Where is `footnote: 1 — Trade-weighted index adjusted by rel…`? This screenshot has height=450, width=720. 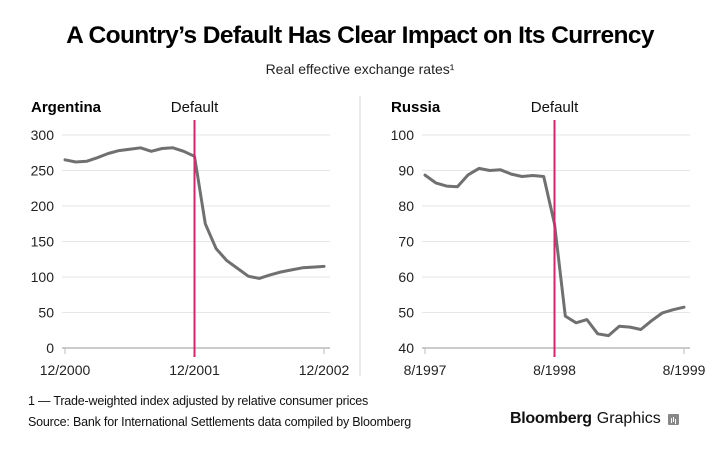 footnote: 1 — Trade-weighted index adjusted by rel… is located at coordinates (198, 401).